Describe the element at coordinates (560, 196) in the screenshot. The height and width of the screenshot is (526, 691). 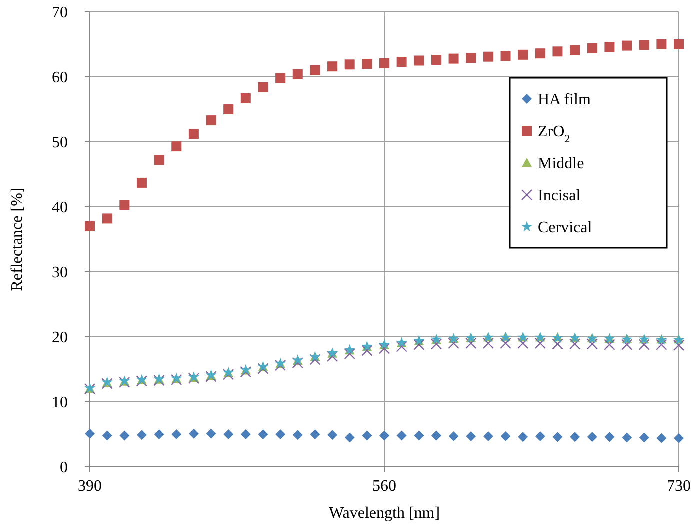
I see `legend-label: Incisal` at that location.